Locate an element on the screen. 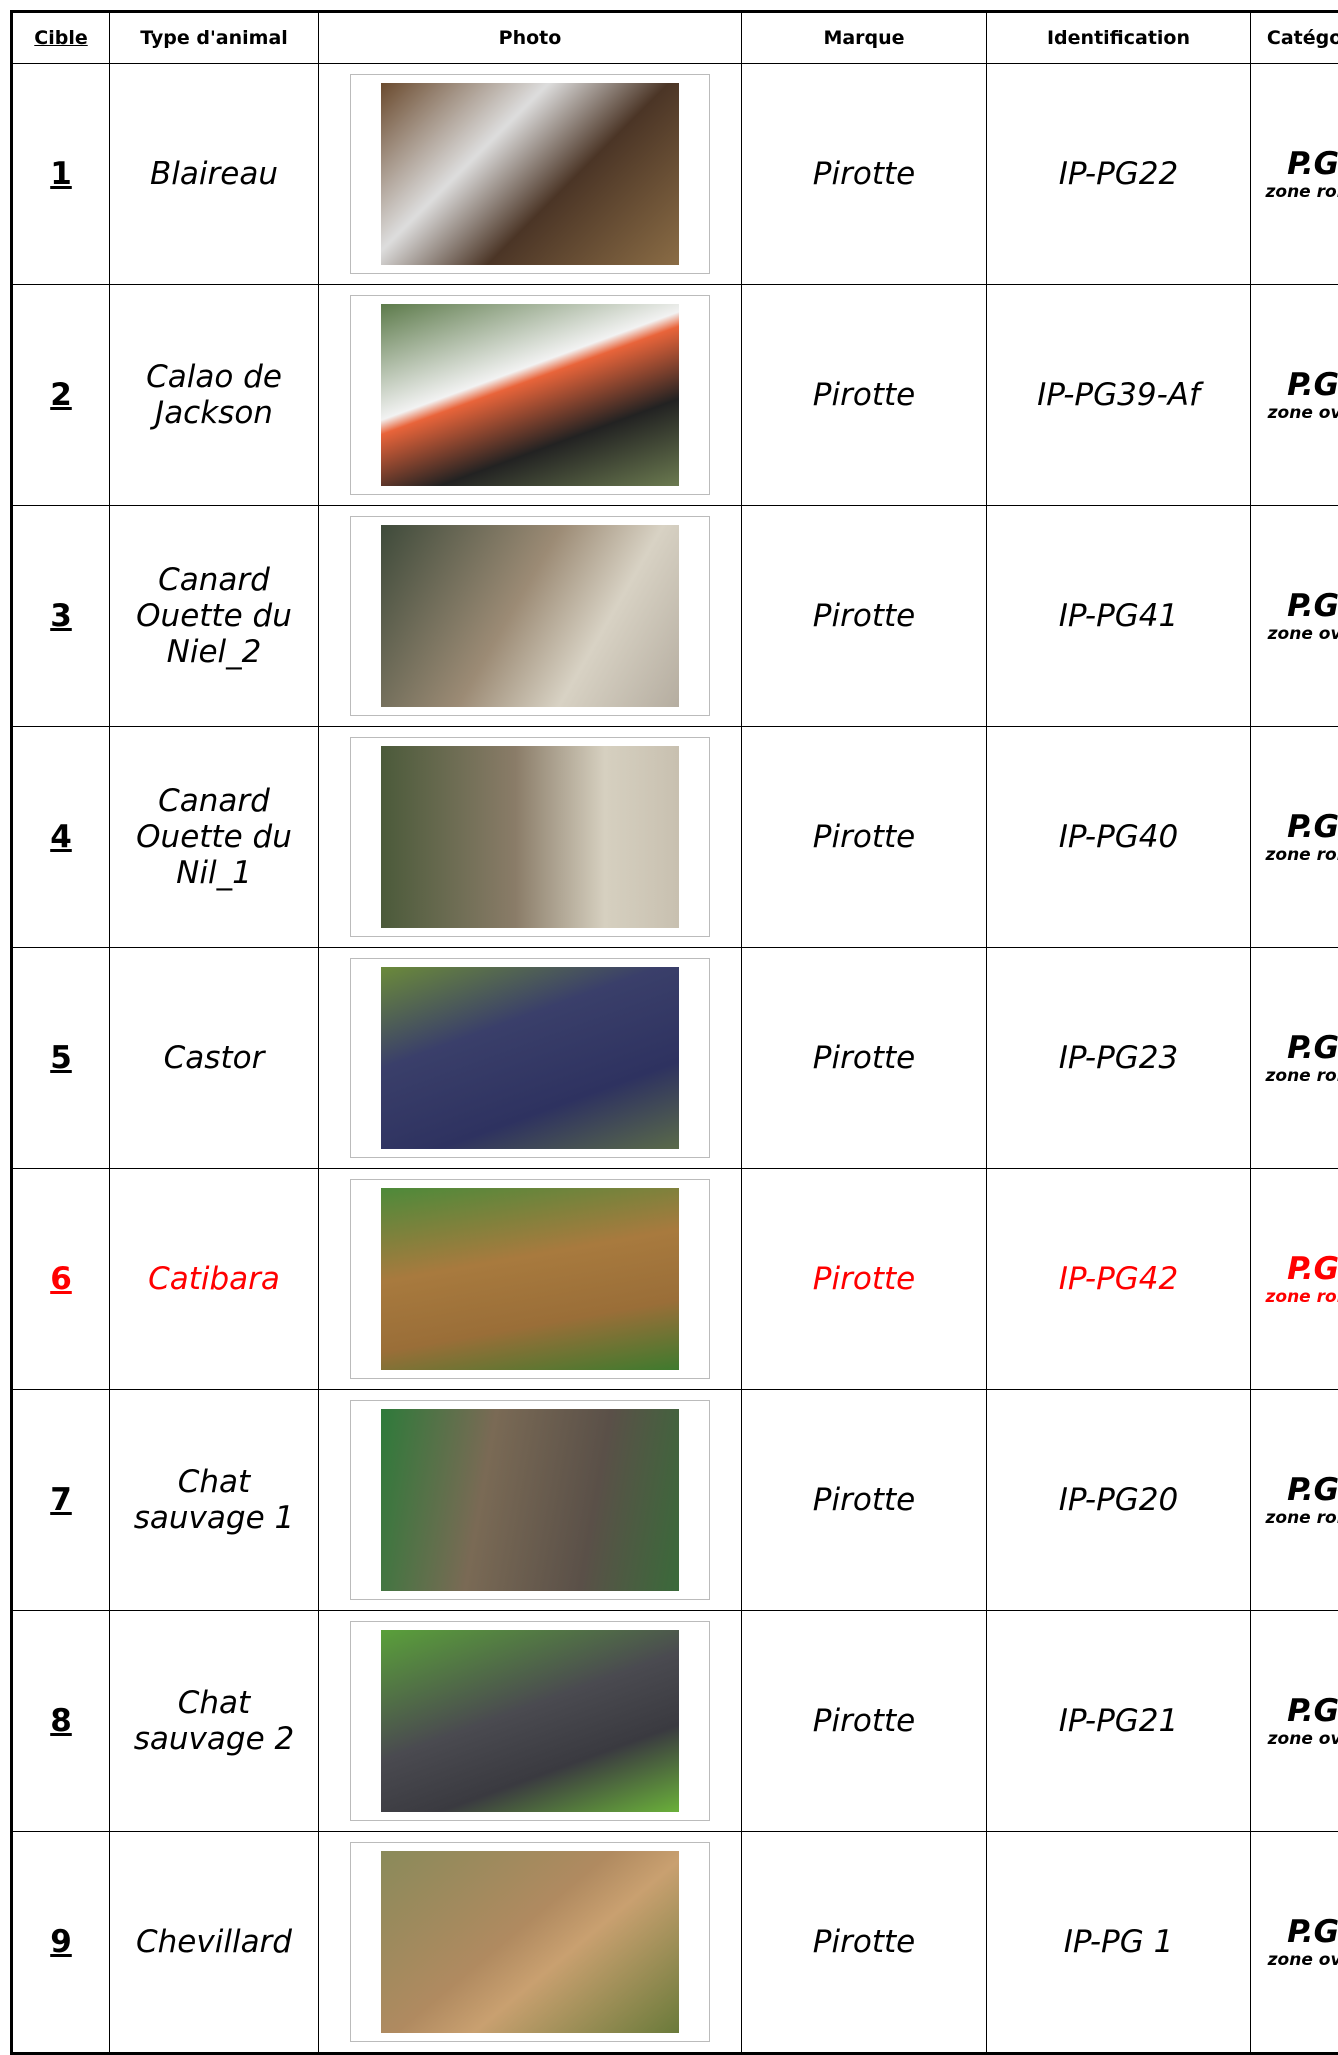 This screenshot has height=2055, width=1338. cible: 5 is located at coordinates (61, 1058).